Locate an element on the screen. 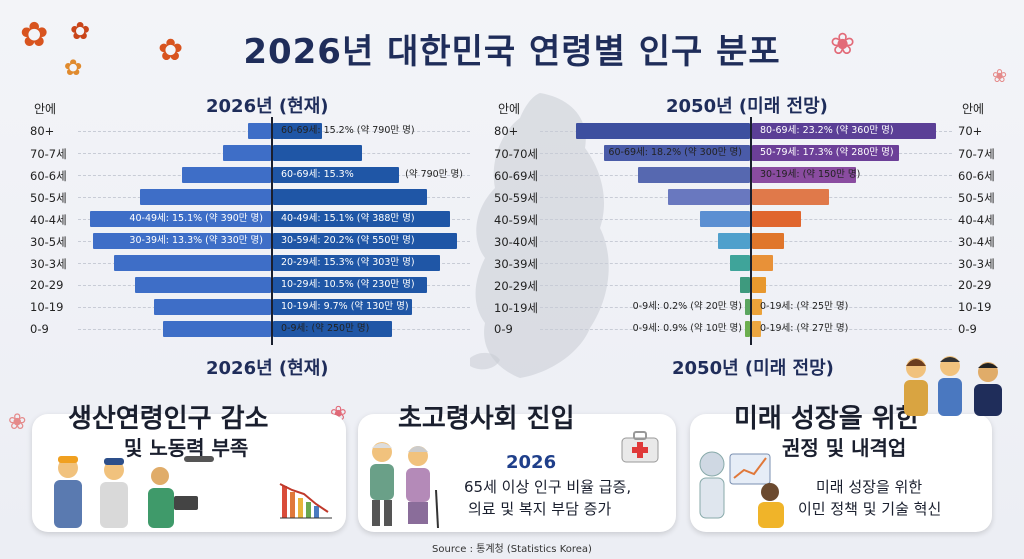 This screenshot has height=559, width=1024. bar-label-right: 60-69세: 15.2% (약 790만 명) is located at coordinates (348, 130).